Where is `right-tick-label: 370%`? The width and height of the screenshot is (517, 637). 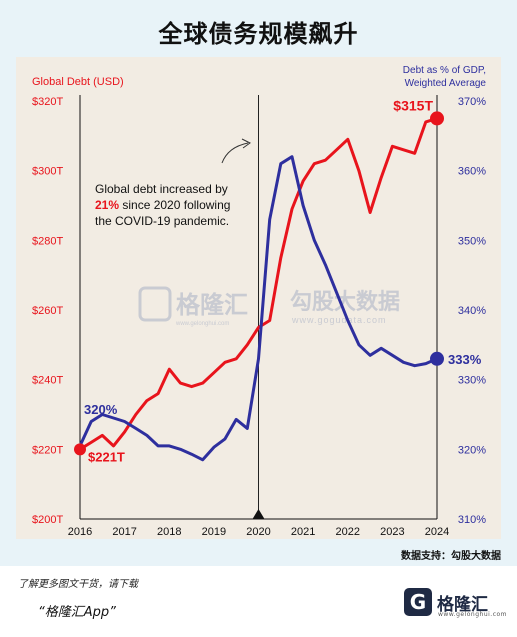 right-tick-label: 370% is located at coordinates (472, 102).